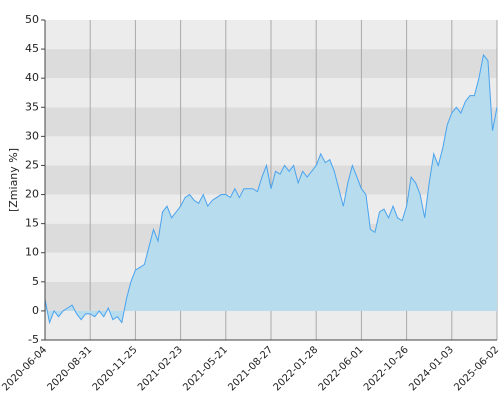 The image size is (500, 404). I want to click on y-tick-label: 0, so click(35, 310).